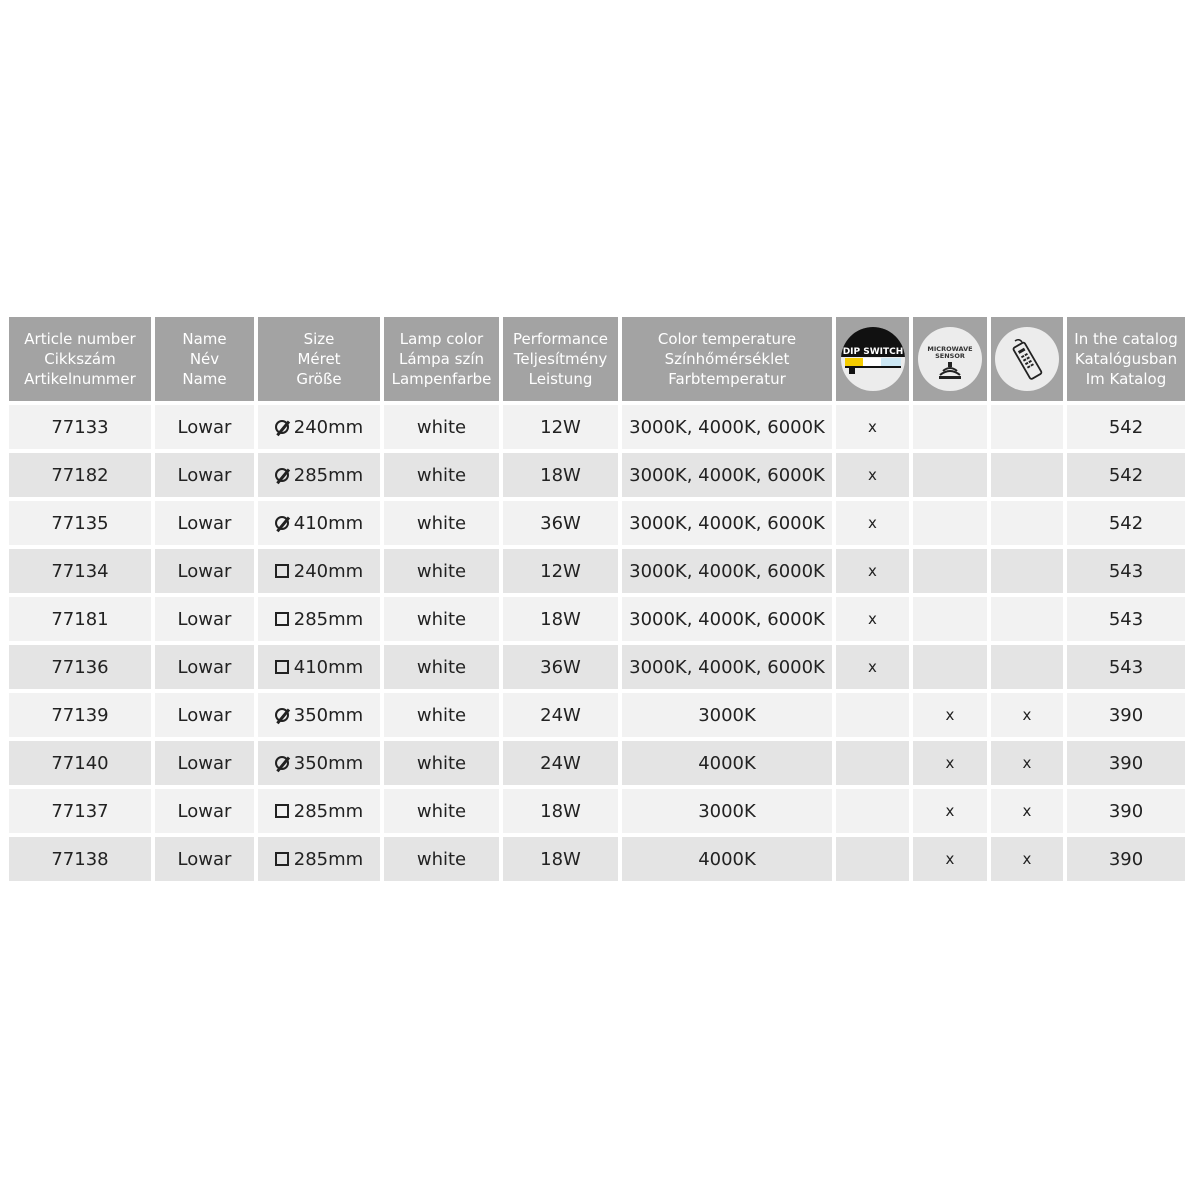  I want to click on header-line: Cikkszám, so click(80, 359).